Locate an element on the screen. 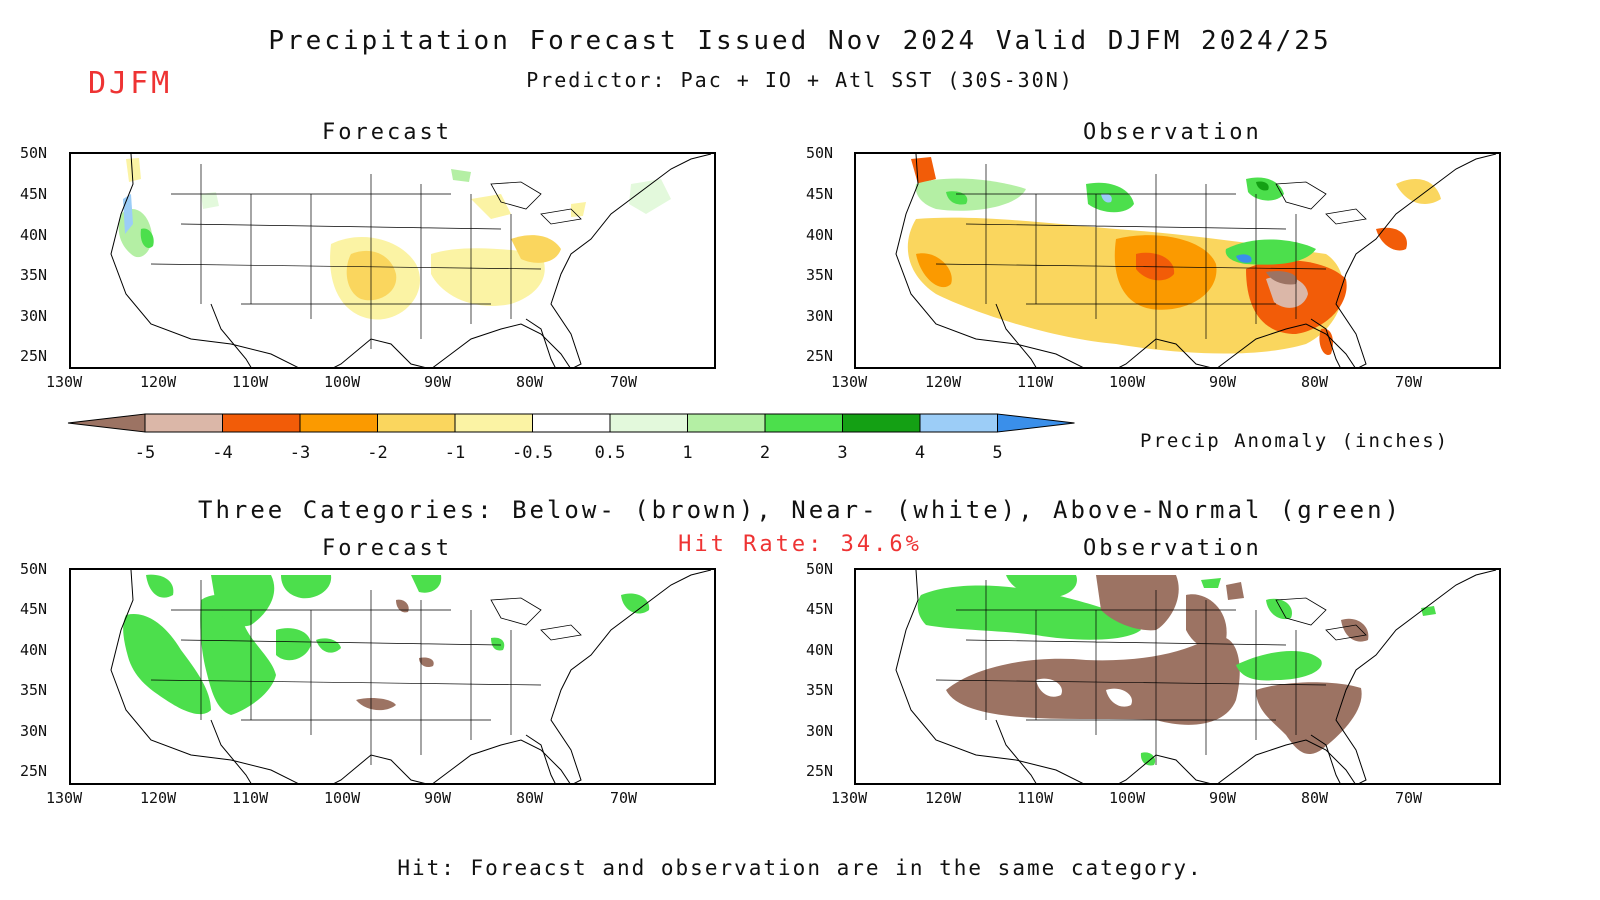  lon-label-110w-br: 110W is located at coordinates (1035, 798).